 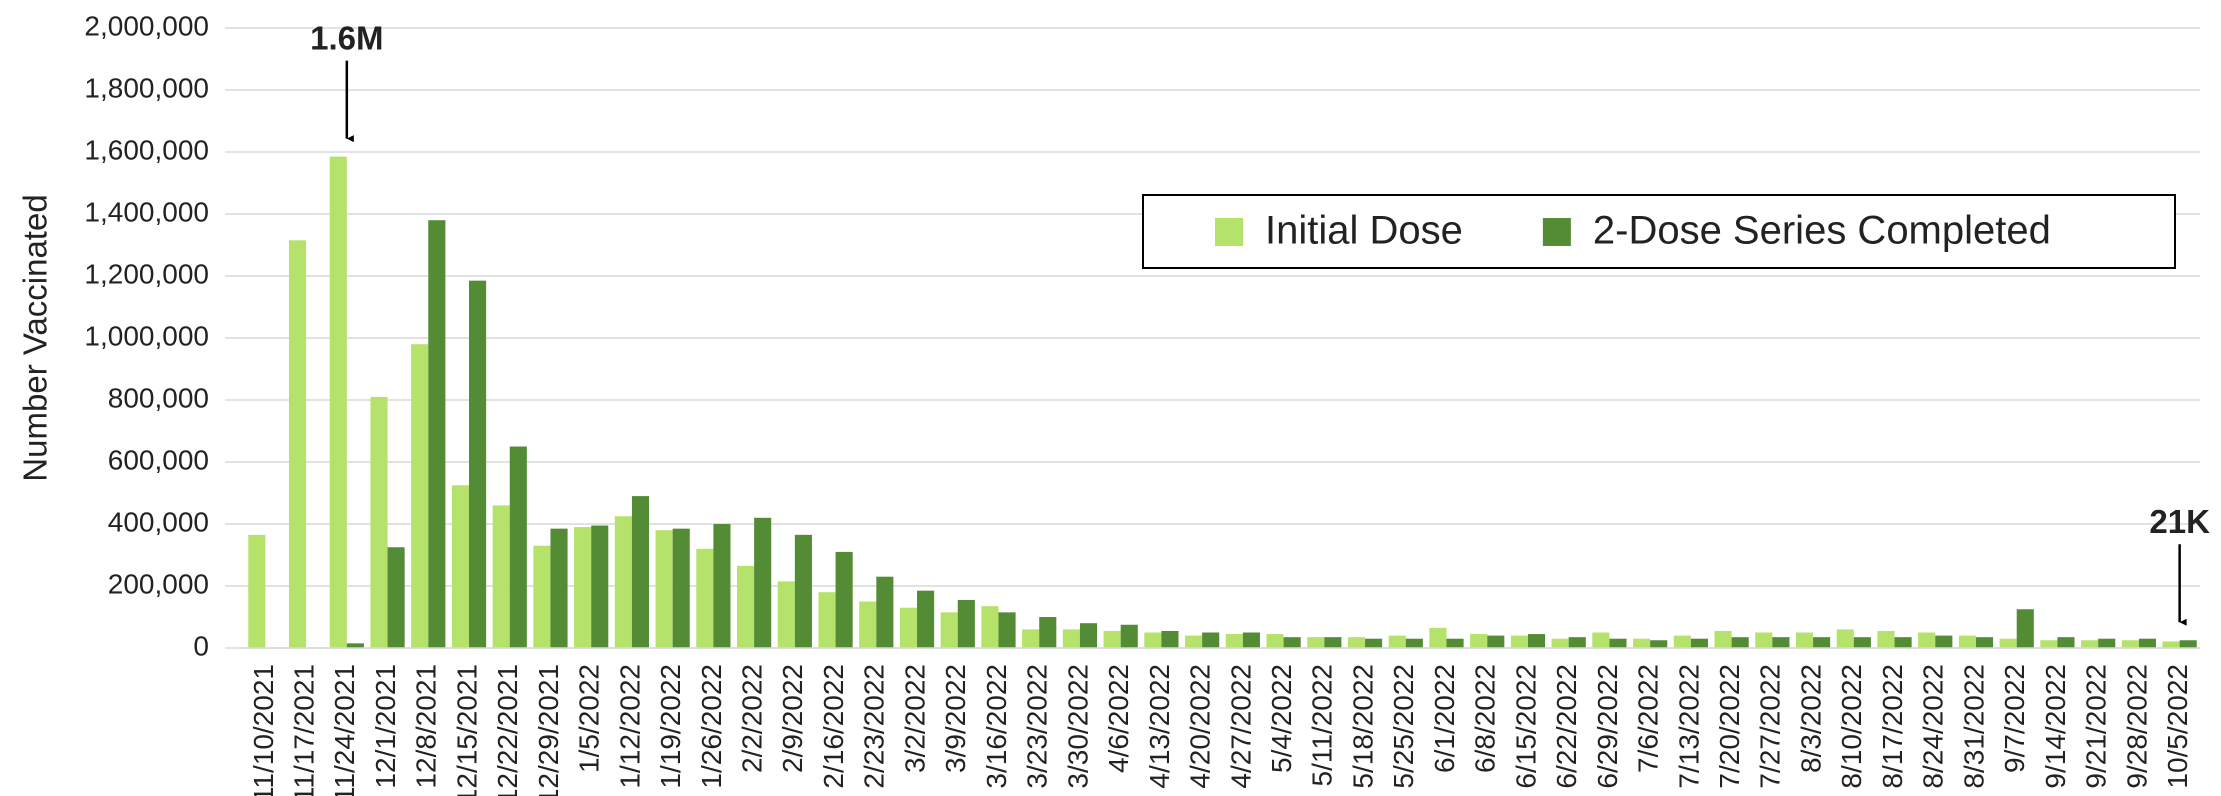 I want to click on y-tick-label: 1,000,000, so click(x=146, y=335).